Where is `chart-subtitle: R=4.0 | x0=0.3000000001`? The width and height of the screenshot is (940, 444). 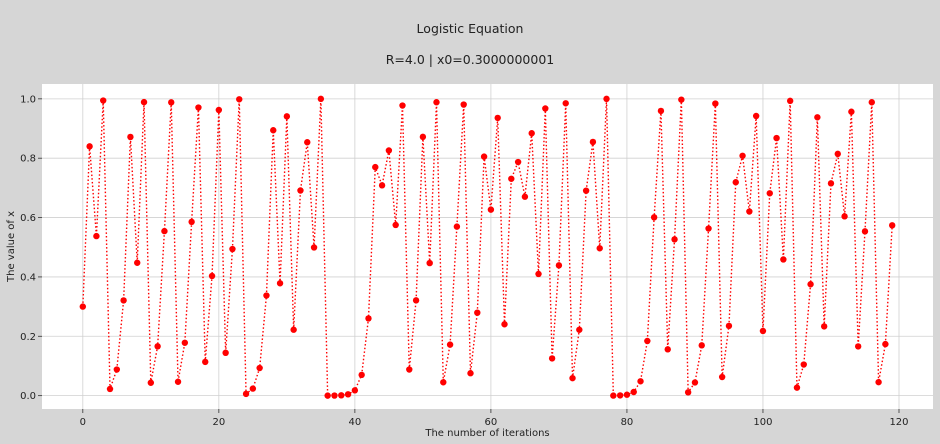 chart-subtitle: R=4.0 | x0=0.3000000001 is located at coordinates (470, 59).